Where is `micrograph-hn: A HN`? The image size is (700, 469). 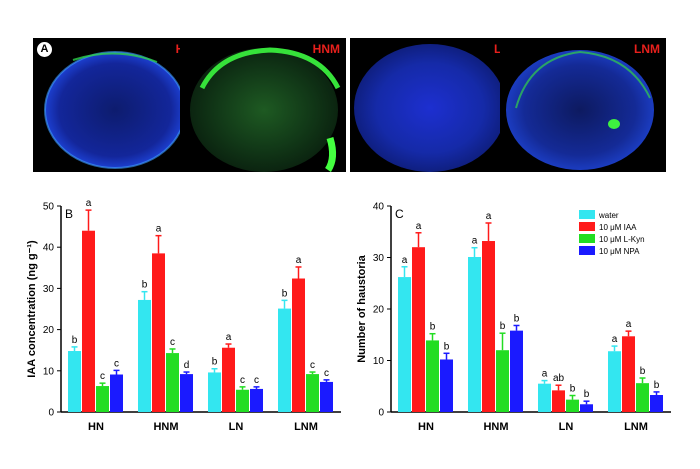
micrograph-hn: A HN is located at coordinates (116, 105).